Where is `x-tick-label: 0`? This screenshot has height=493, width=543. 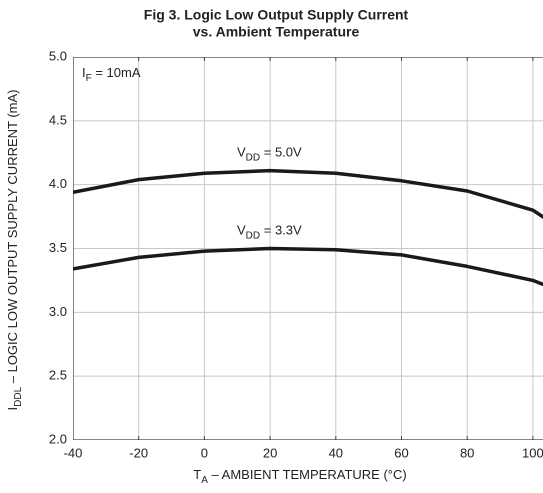 x-tick-label: 0 is located at coordinates (204, 452).